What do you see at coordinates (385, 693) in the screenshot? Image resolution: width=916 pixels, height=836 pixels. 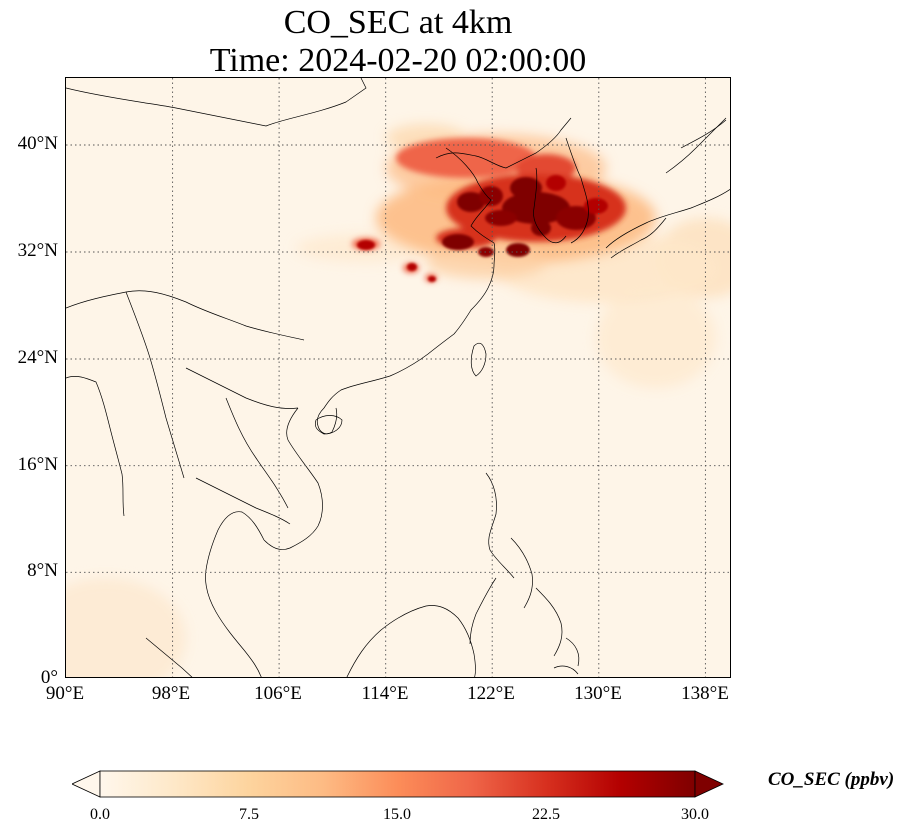 I see `lon-label-114e: 114°E` at bounding box center [385, 693].